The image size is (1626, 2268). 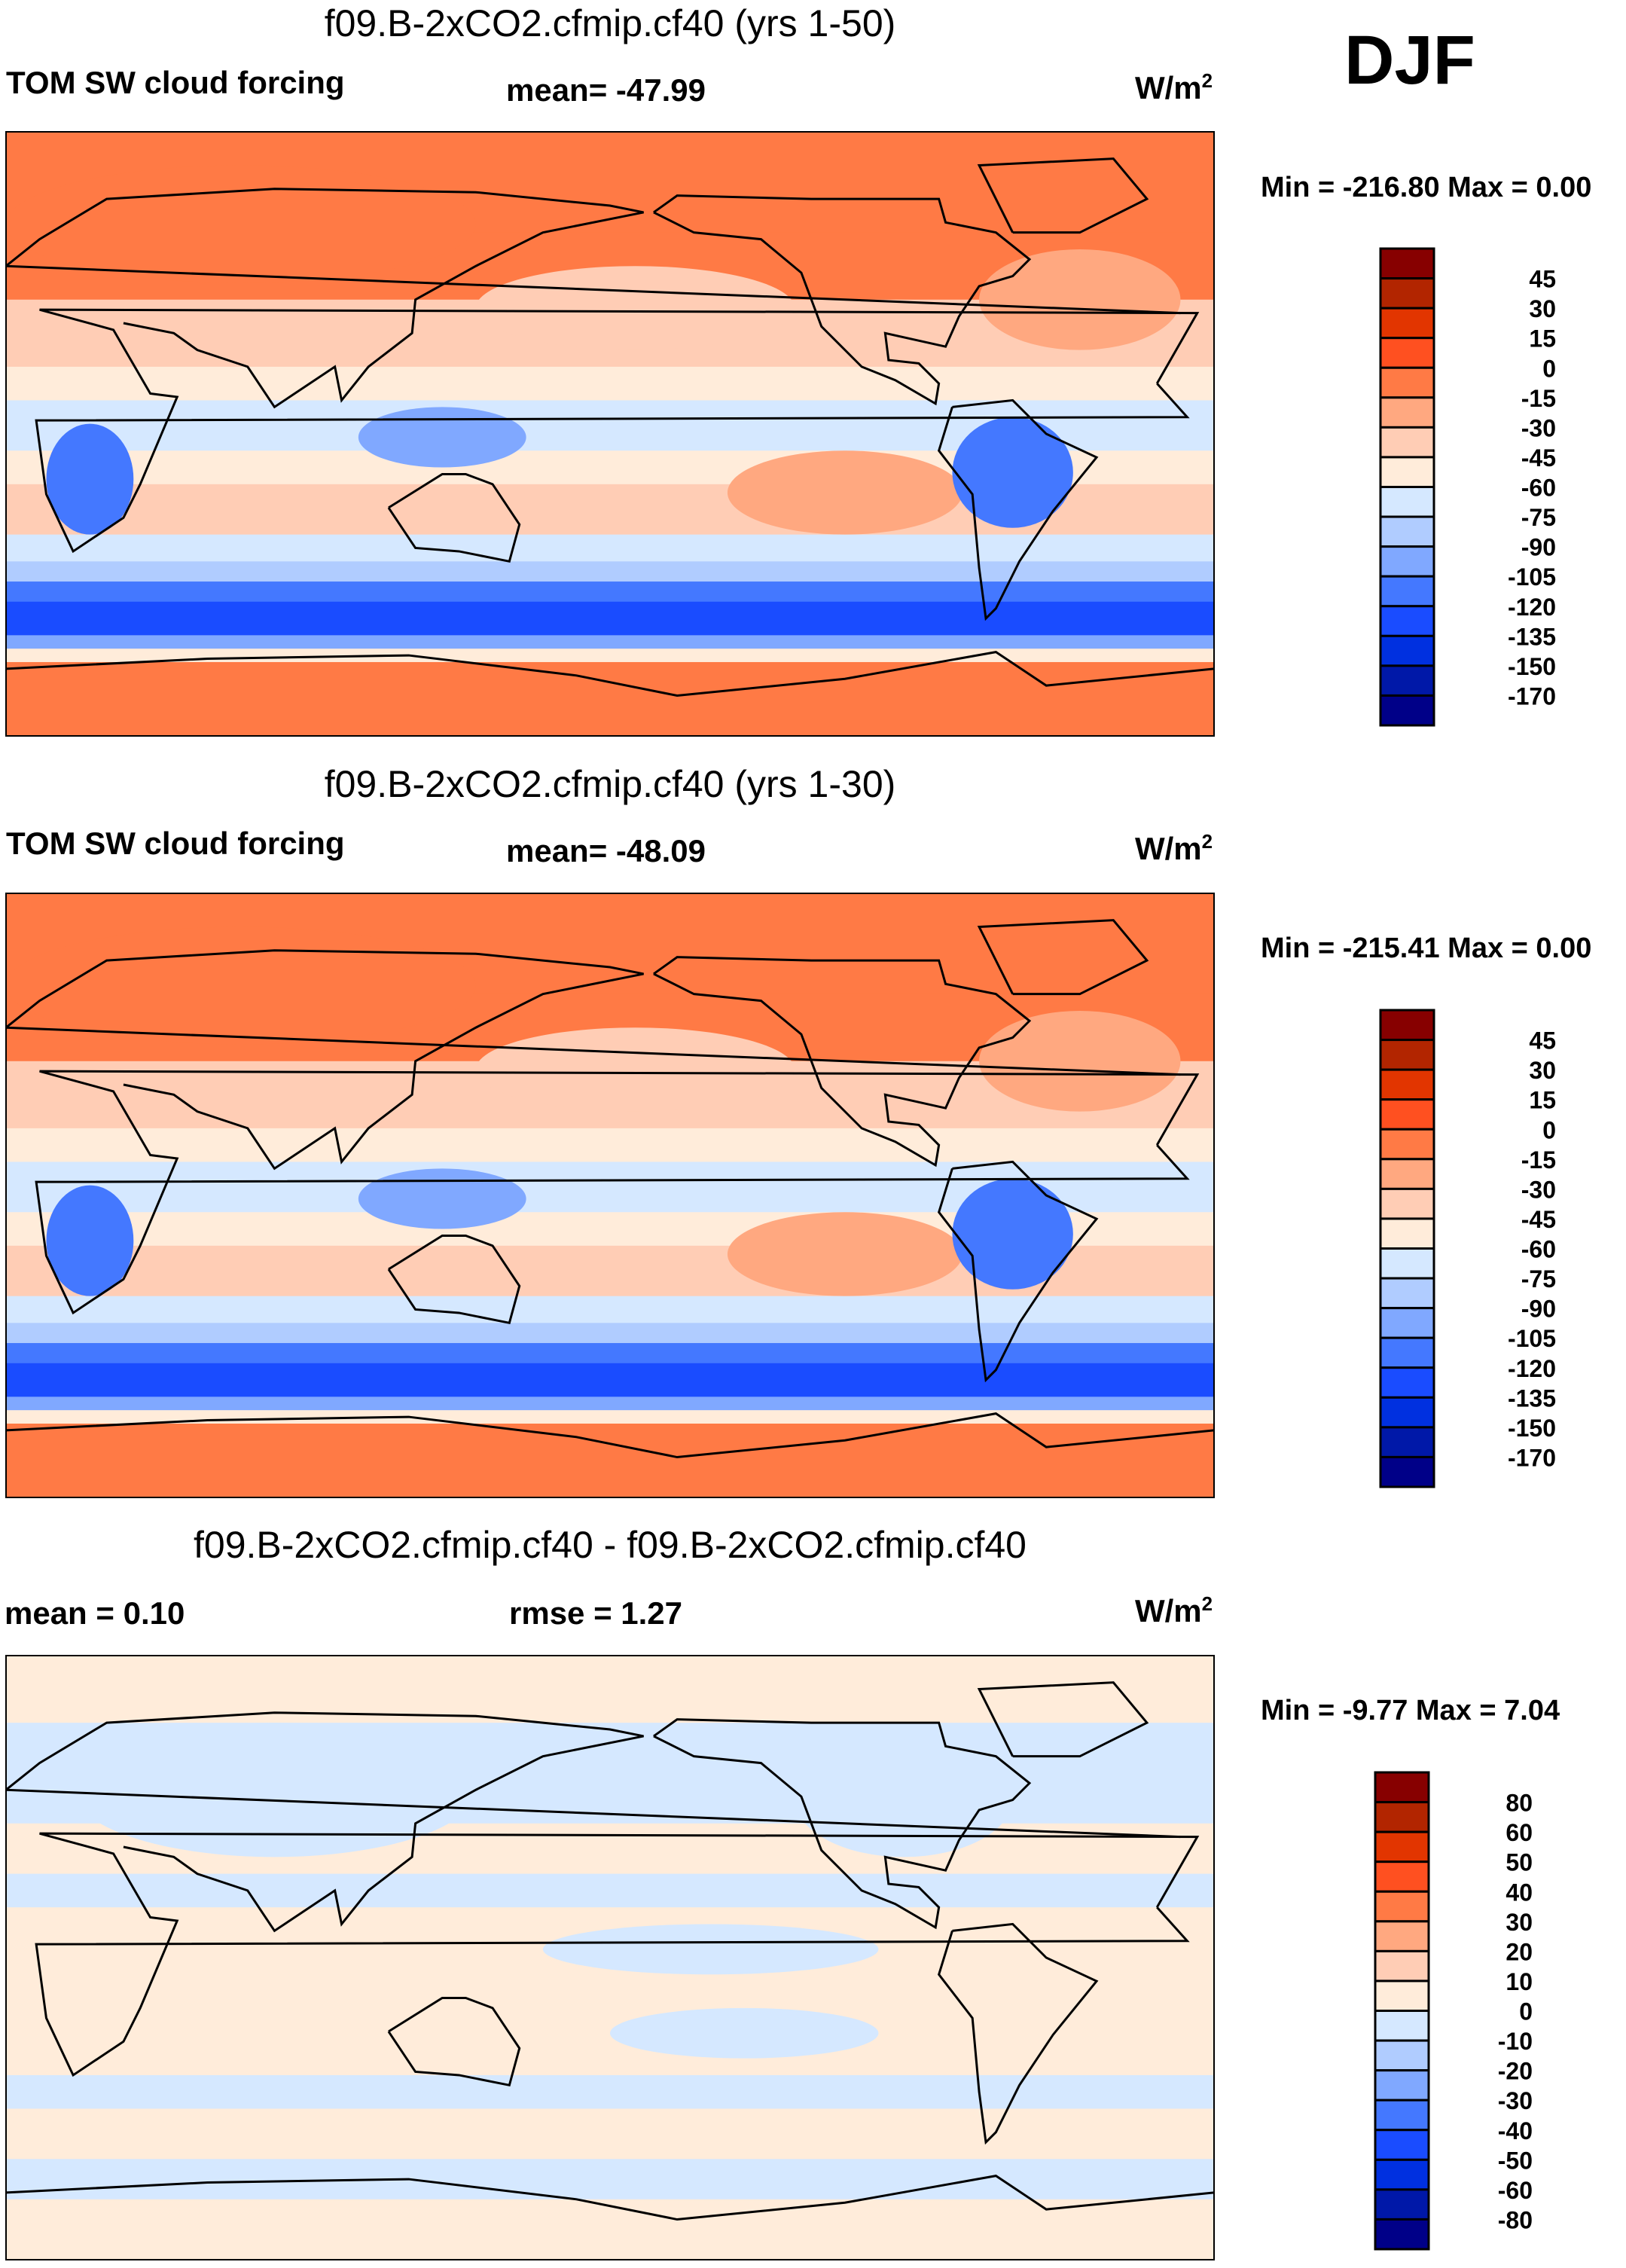 What do you see at coordinates (1519, 1892) in the screenshot?
I see `colorbar-label: 40` at bounding box center [1519, 1892].